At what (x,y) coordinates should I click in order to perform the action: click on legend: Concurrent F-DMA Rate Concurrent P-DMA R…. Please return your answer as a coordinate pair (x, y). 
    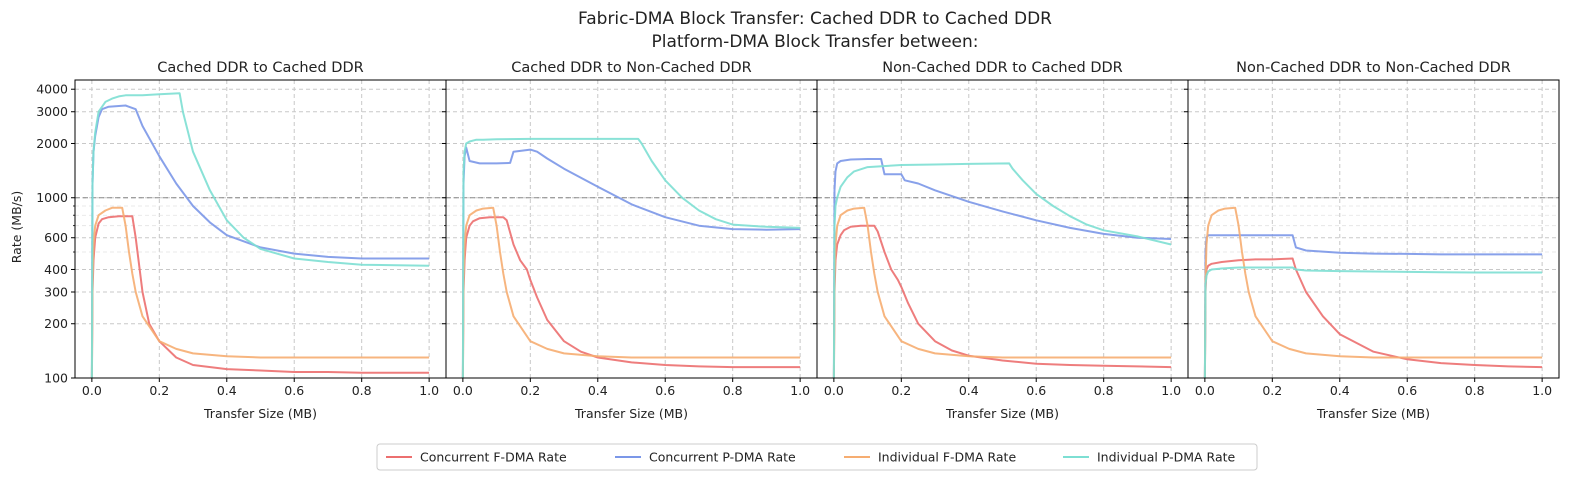
    Looking at the image, I should click on (817, 457).